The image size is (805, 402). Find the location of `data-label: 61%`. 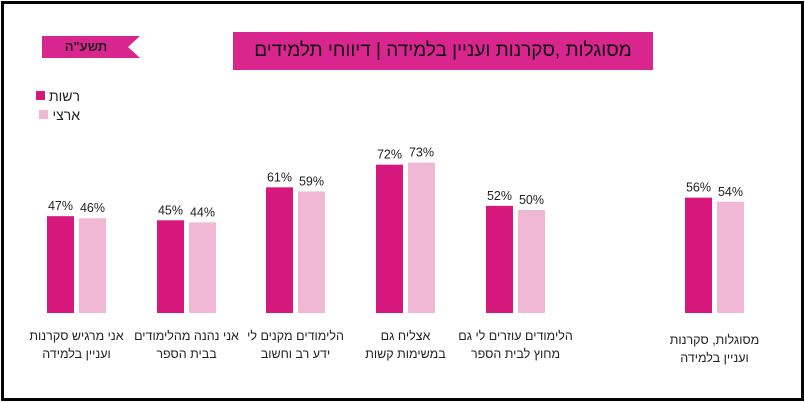

data-label: 61% is located at coordinates (279, 177).